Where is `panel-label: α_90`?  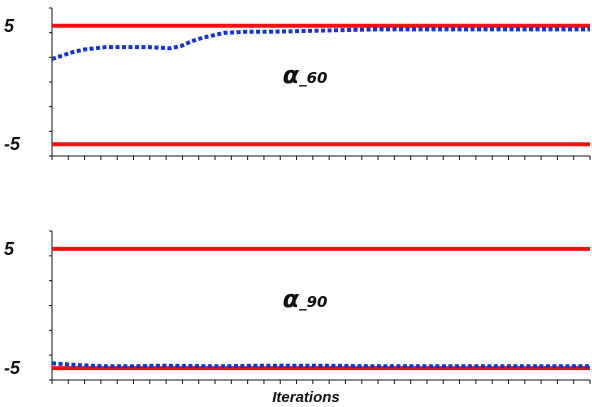 panel-label: α_90 is located at coordinates (305, 299).